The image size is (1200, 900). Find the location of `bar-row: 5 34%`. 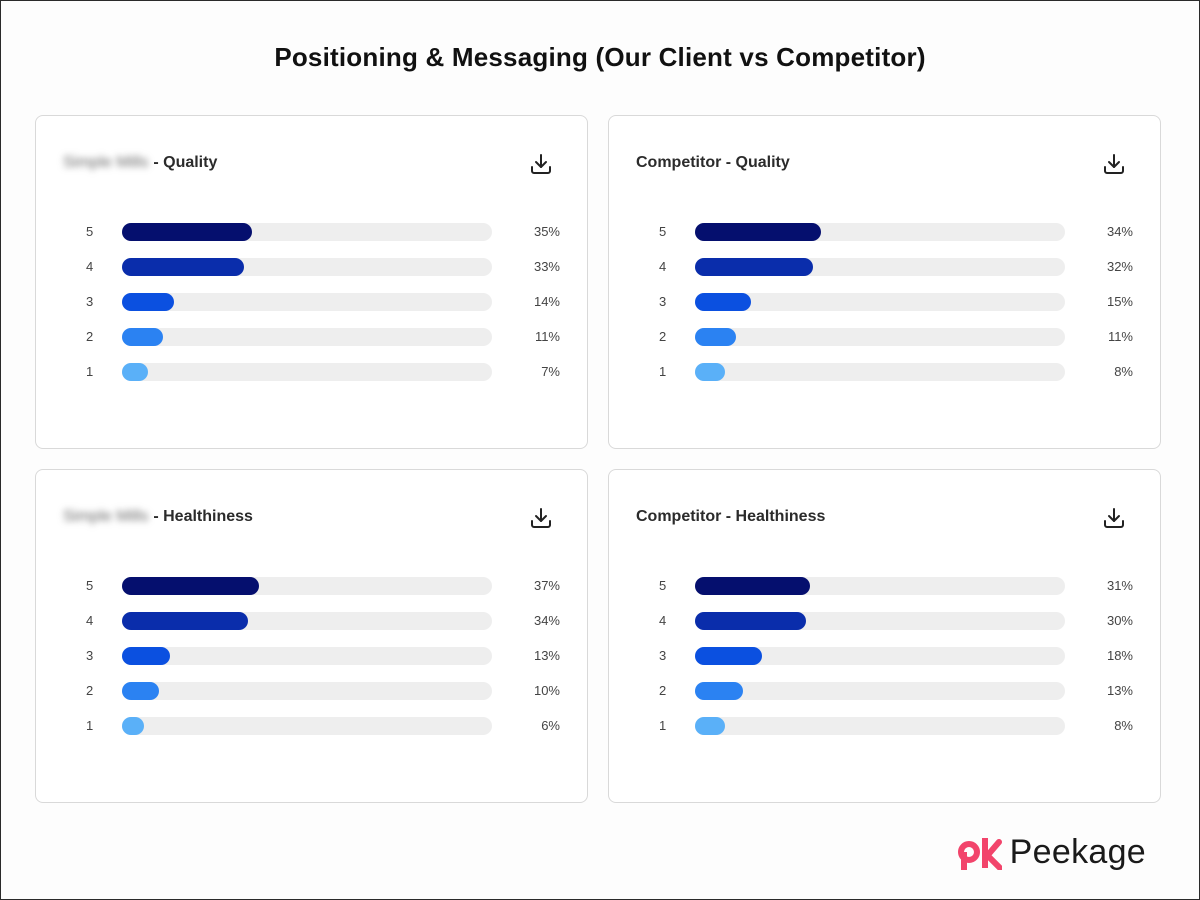

bar-row: 5 34% is located at coordinates (884, 232).